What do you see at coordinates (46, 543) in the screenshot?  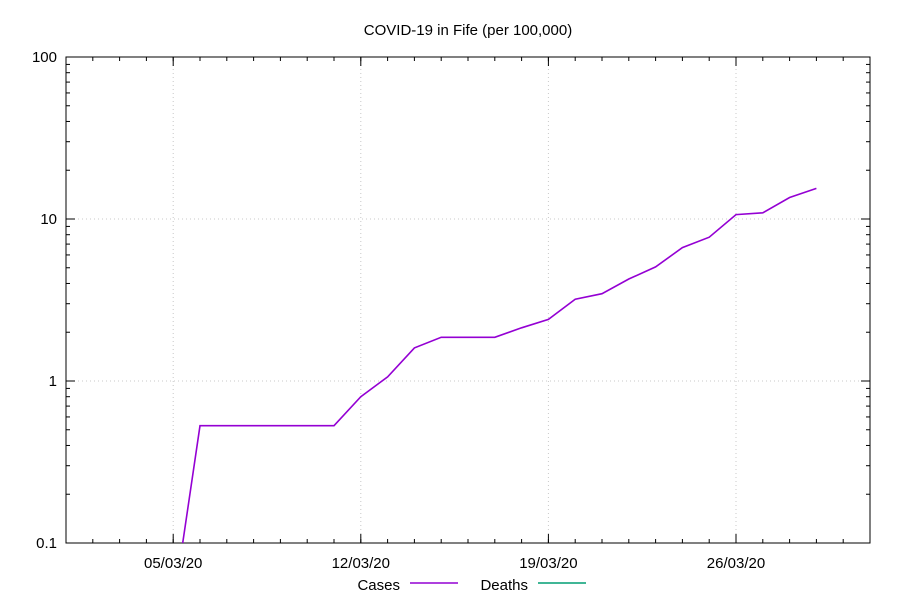 I see `y-tick-label: 0.1` at bounding box center [46, 543].